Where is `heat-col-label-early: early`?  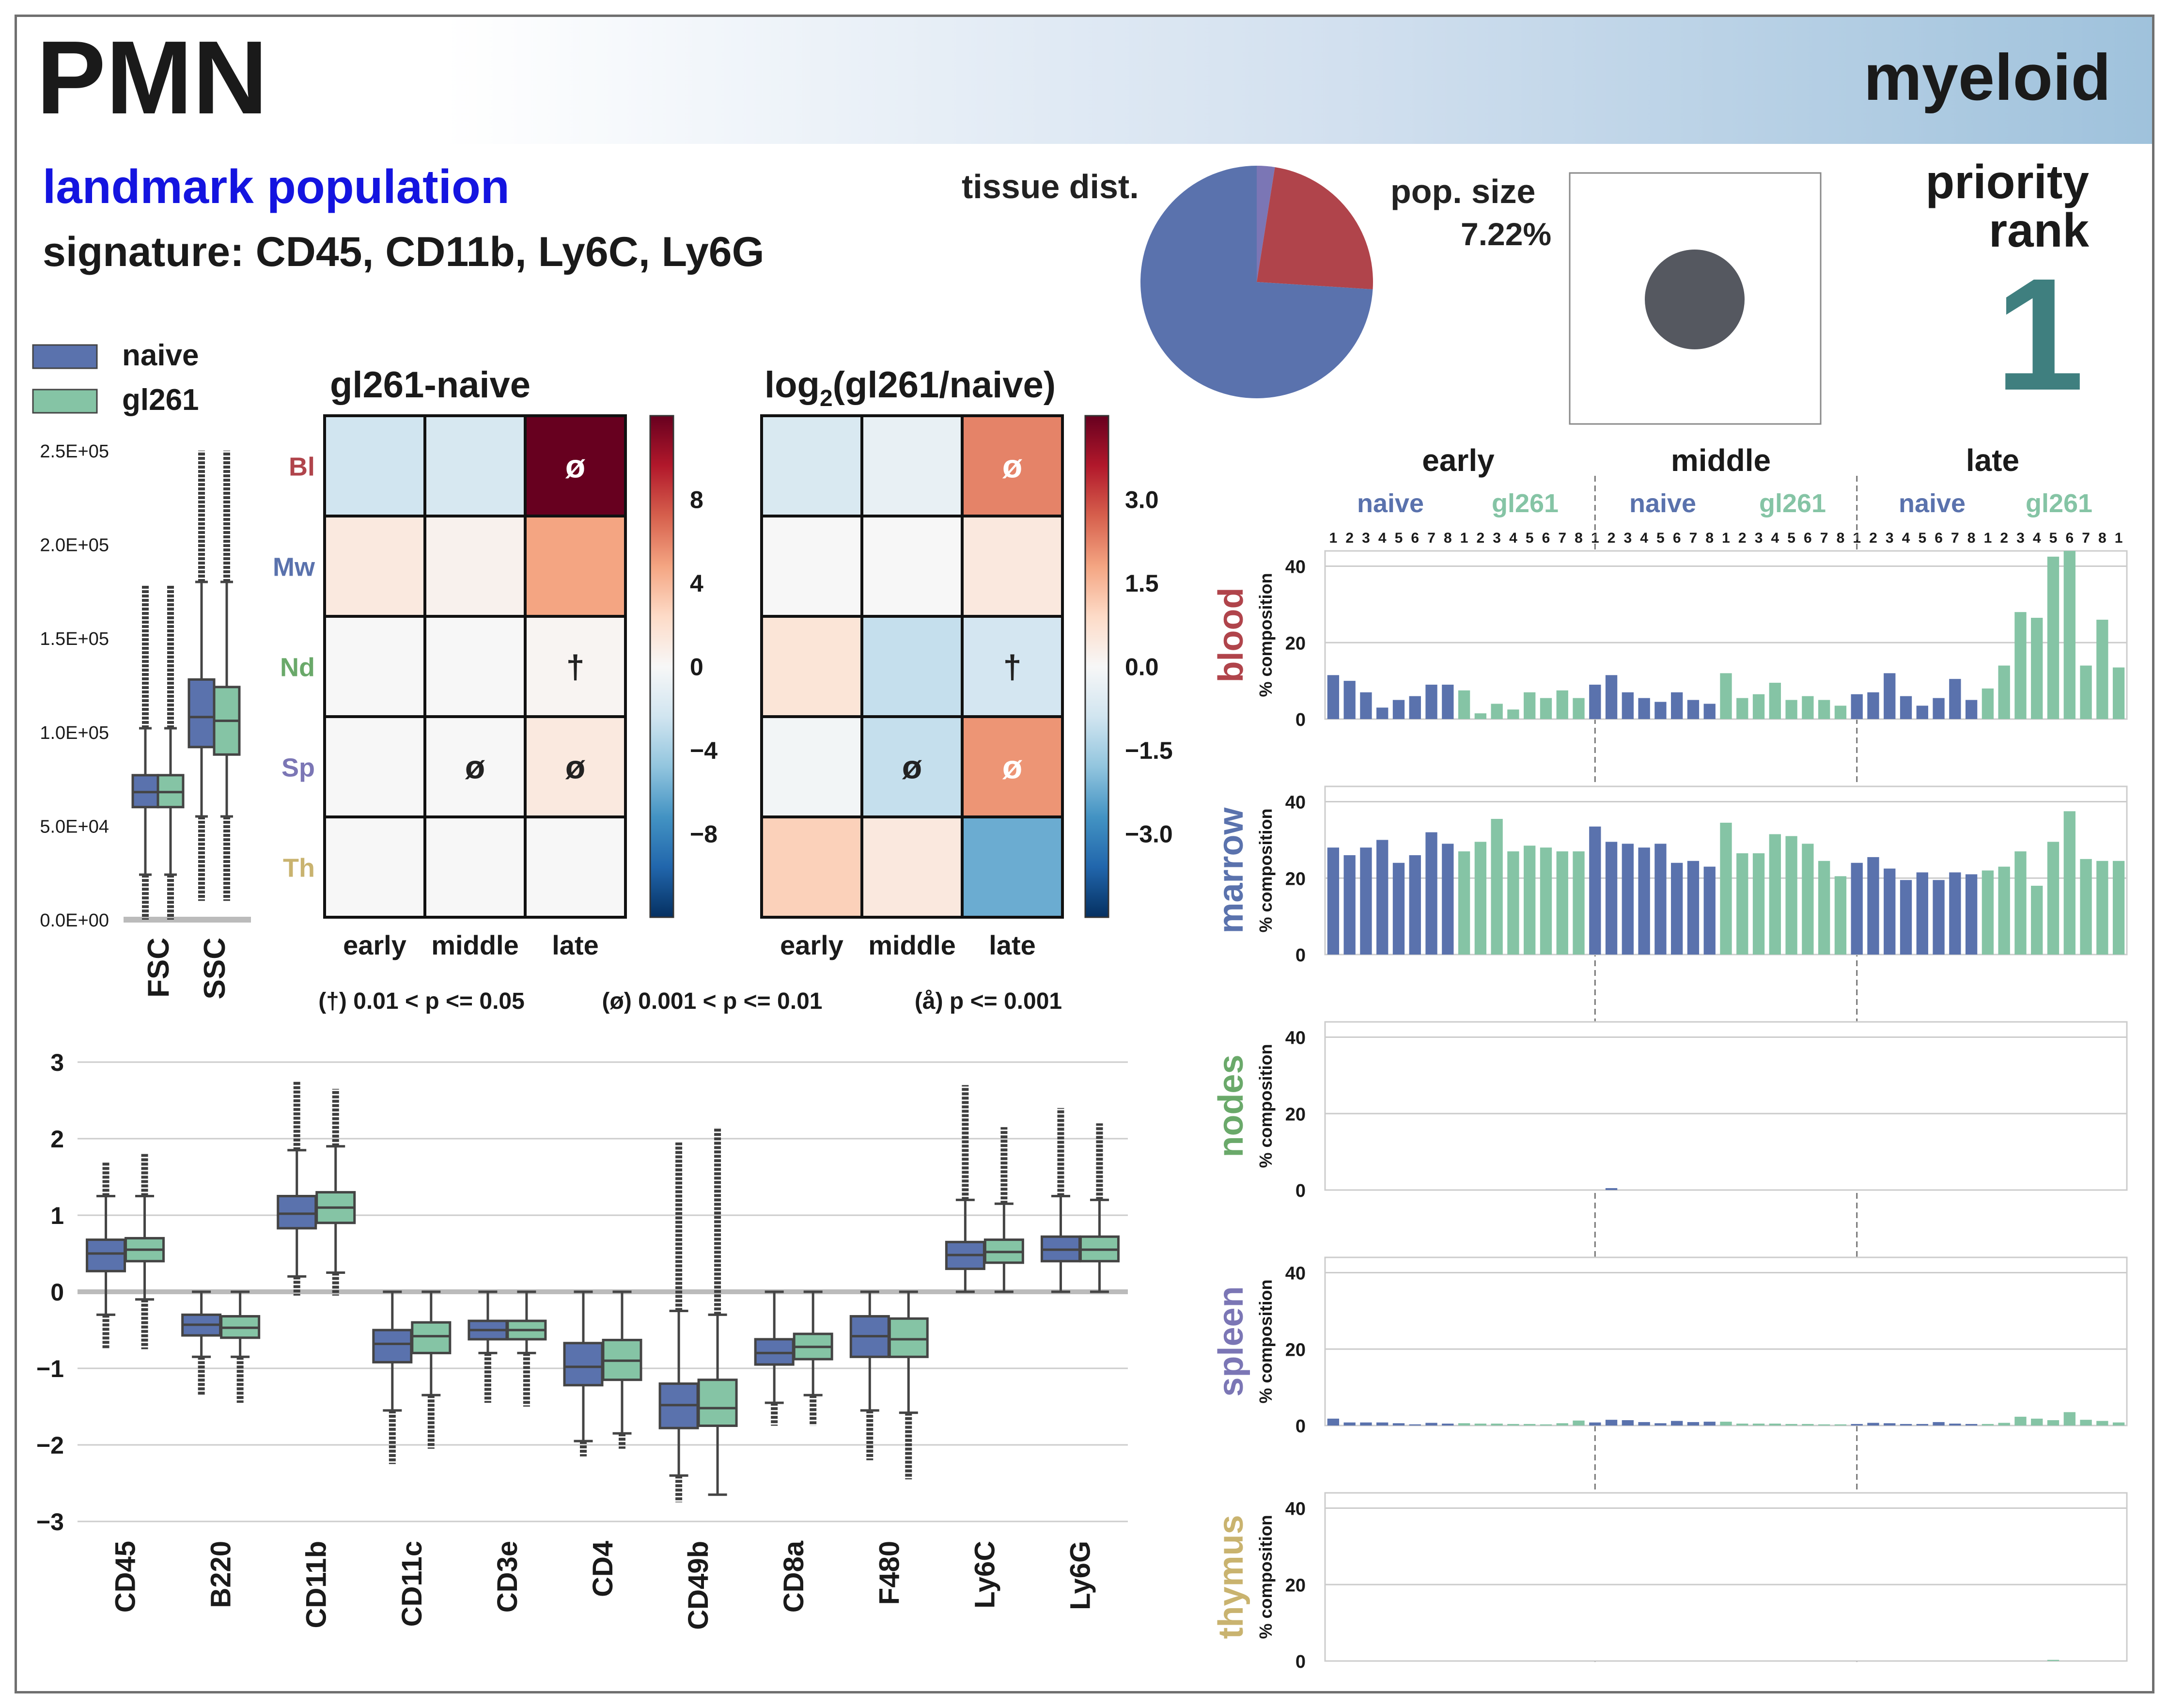
heat-col-label-early: early is located at coordinates (812, 945).